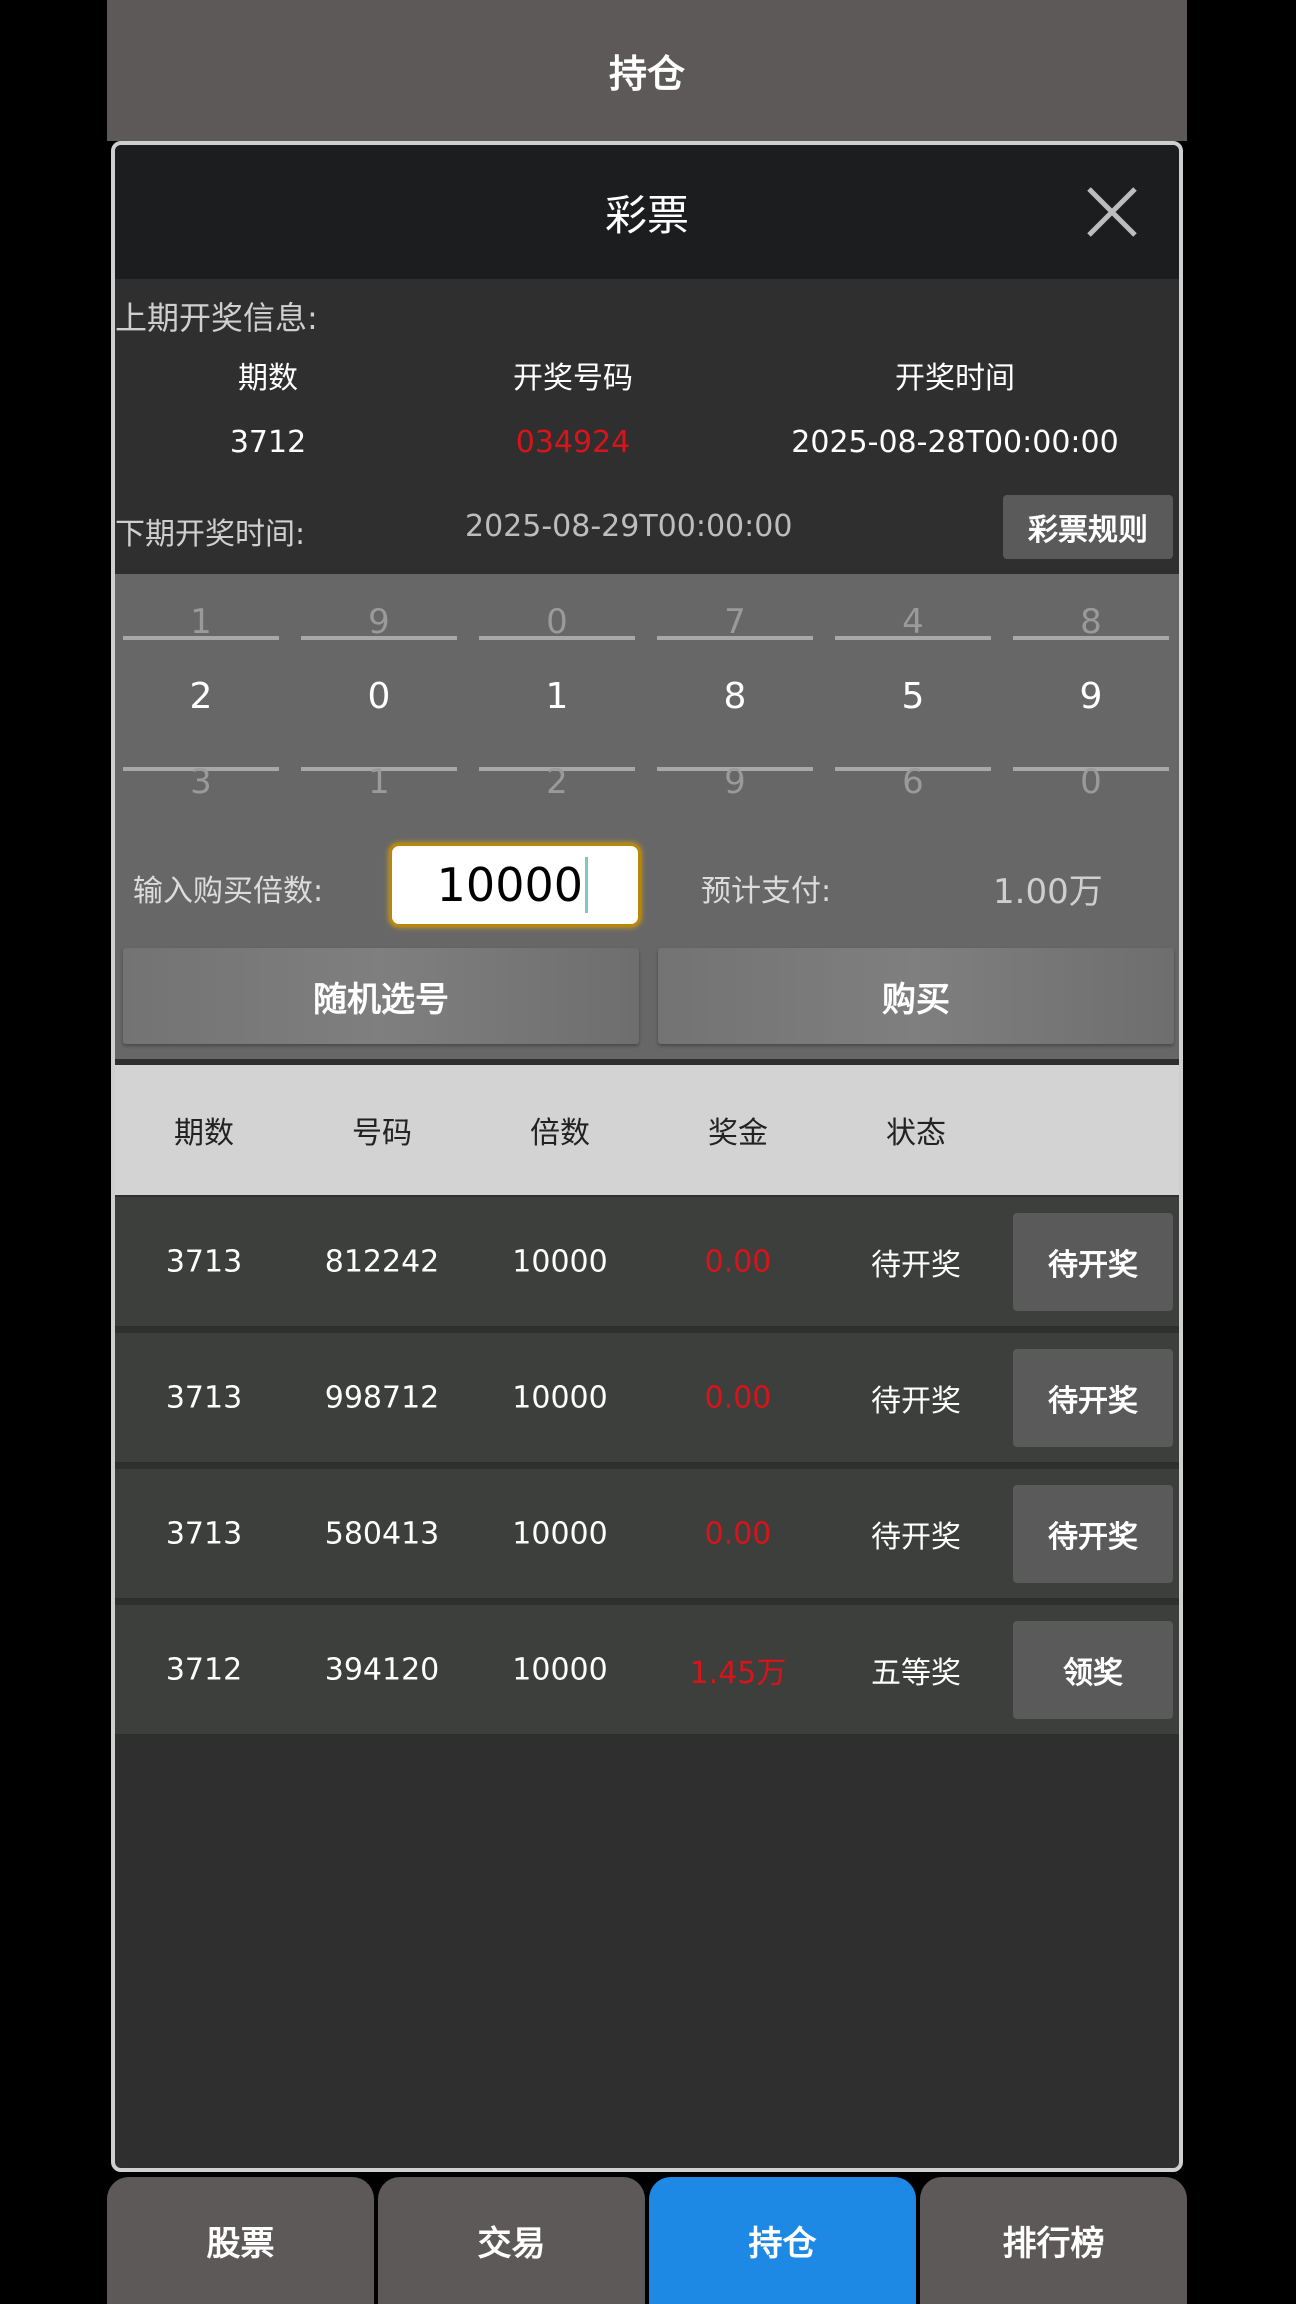 This screenshot has width=1296, height=2304. I want to click on text-cursor, so click(586, 885).